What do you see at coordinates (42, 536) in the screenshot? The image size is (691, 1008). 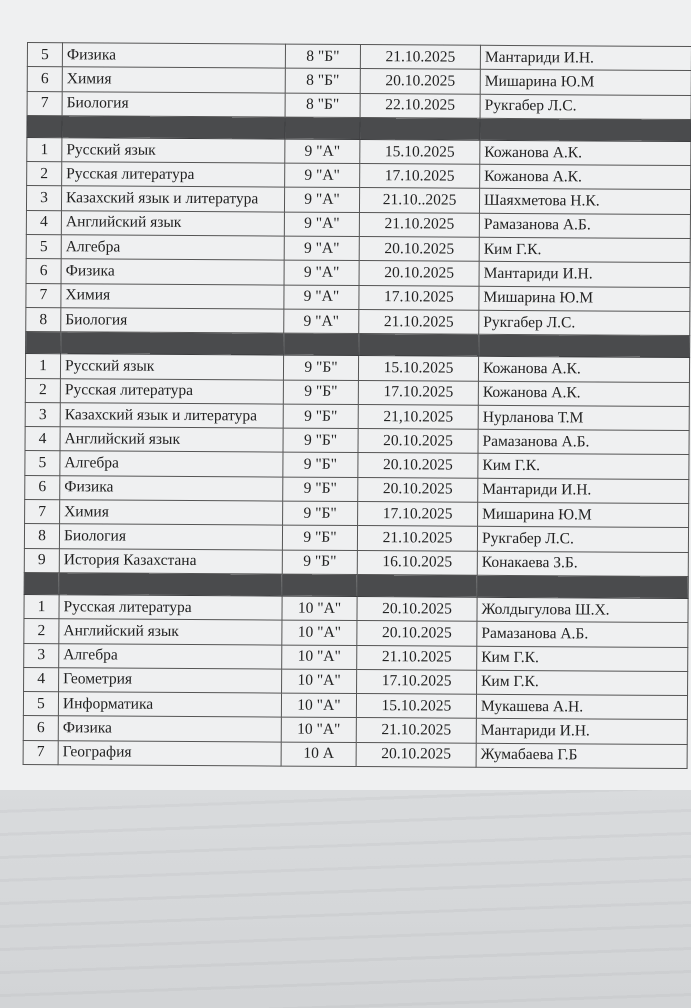 I see `row-number: 8` at bounding box center [42, 536].